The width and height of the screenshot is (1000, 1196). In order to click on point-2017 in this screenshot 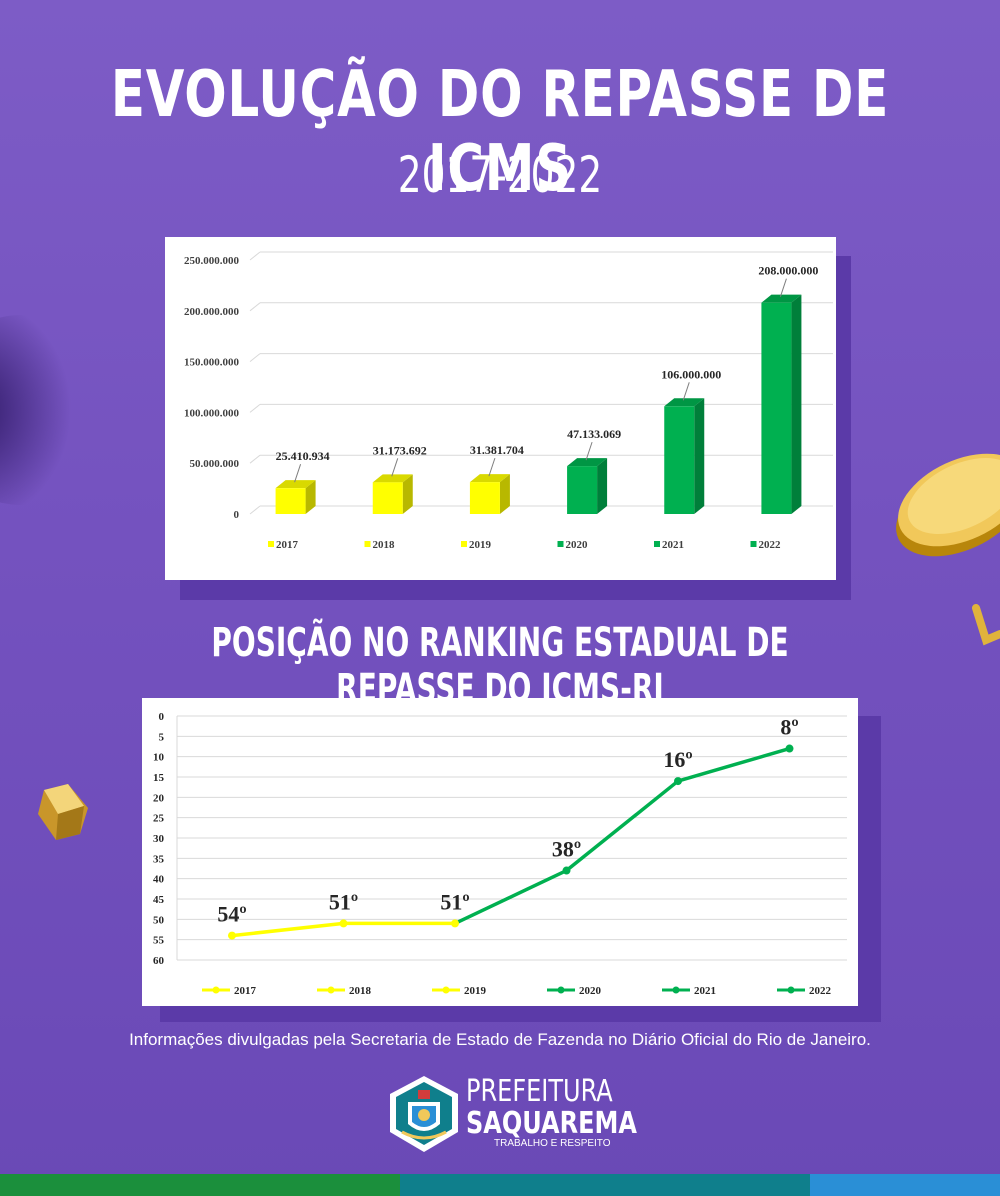, I will do `click(232, 935)`.